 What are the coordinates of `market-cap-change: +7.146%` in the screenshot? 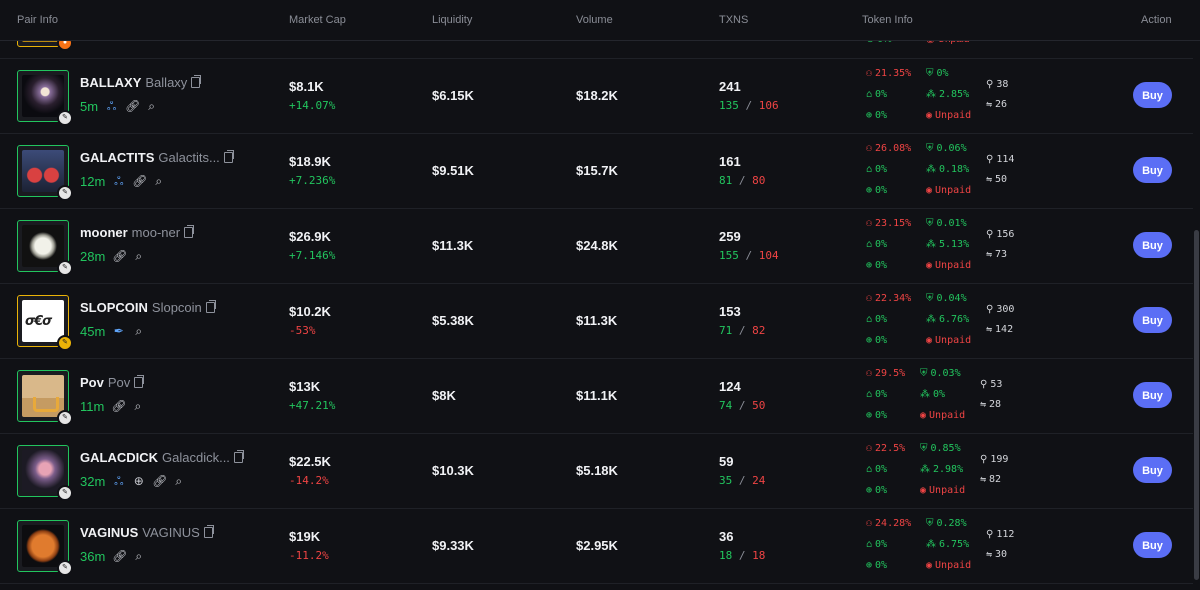 It's located at (312, 255).